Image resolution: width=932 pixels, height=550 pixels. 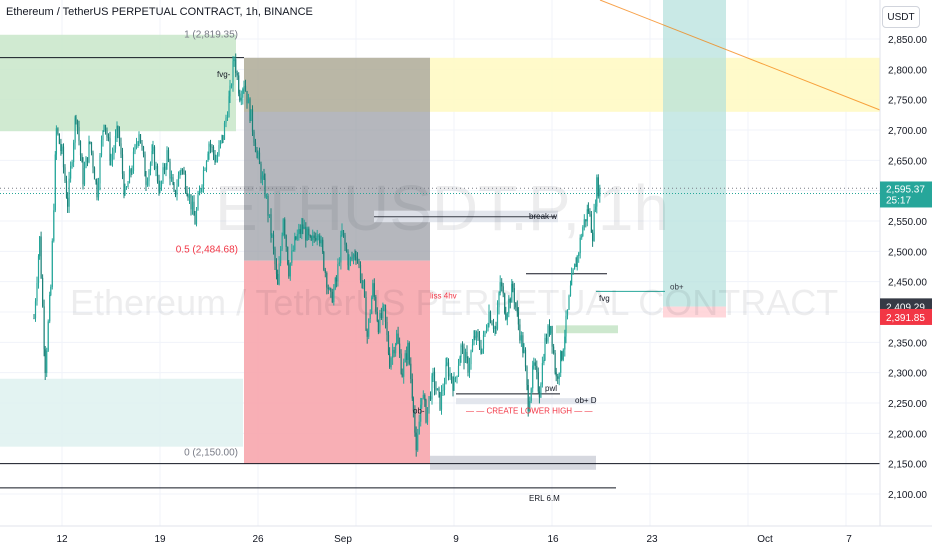 I want to click on currency-button: USDT, so click(x=901, y=17).